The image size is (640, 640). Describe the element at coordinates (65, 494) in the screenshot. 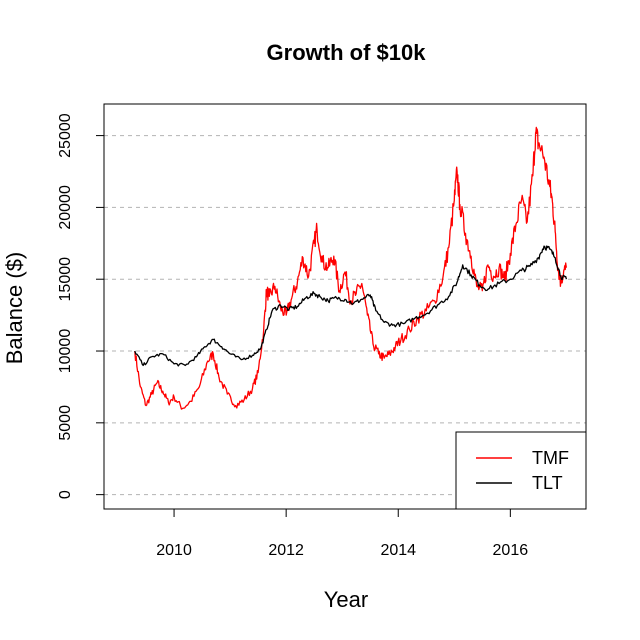

I see `y-tick-label: 0` at that location.